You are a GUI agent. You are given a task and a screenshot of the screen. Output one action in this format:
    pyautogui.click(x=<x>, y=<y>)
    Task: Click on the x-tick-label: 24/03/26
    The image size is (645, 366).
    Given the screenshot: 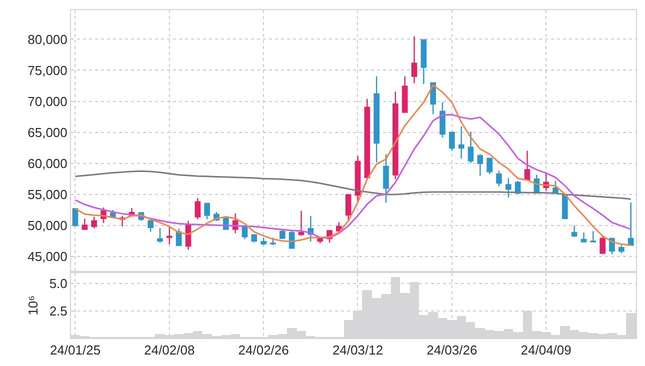 What is the action you would take?
    pyautogui.click(x=452, y=350)
    